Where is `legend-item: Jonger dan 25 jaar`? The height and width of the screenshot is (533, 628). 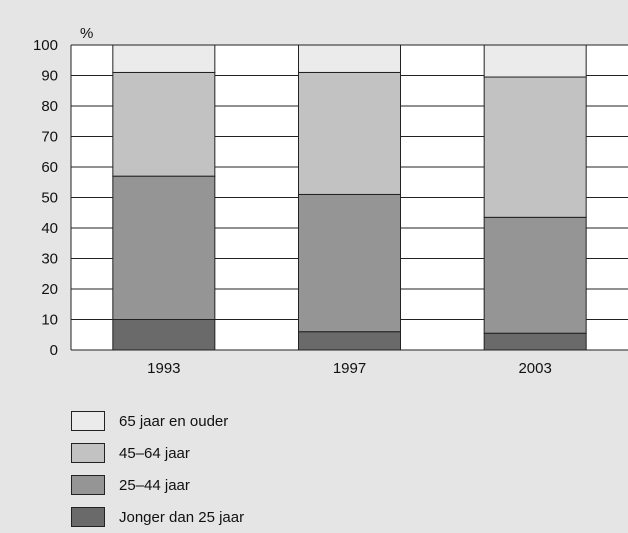 legend-item: Jonger dan 25 jaar is located at coordinates (157, 517).